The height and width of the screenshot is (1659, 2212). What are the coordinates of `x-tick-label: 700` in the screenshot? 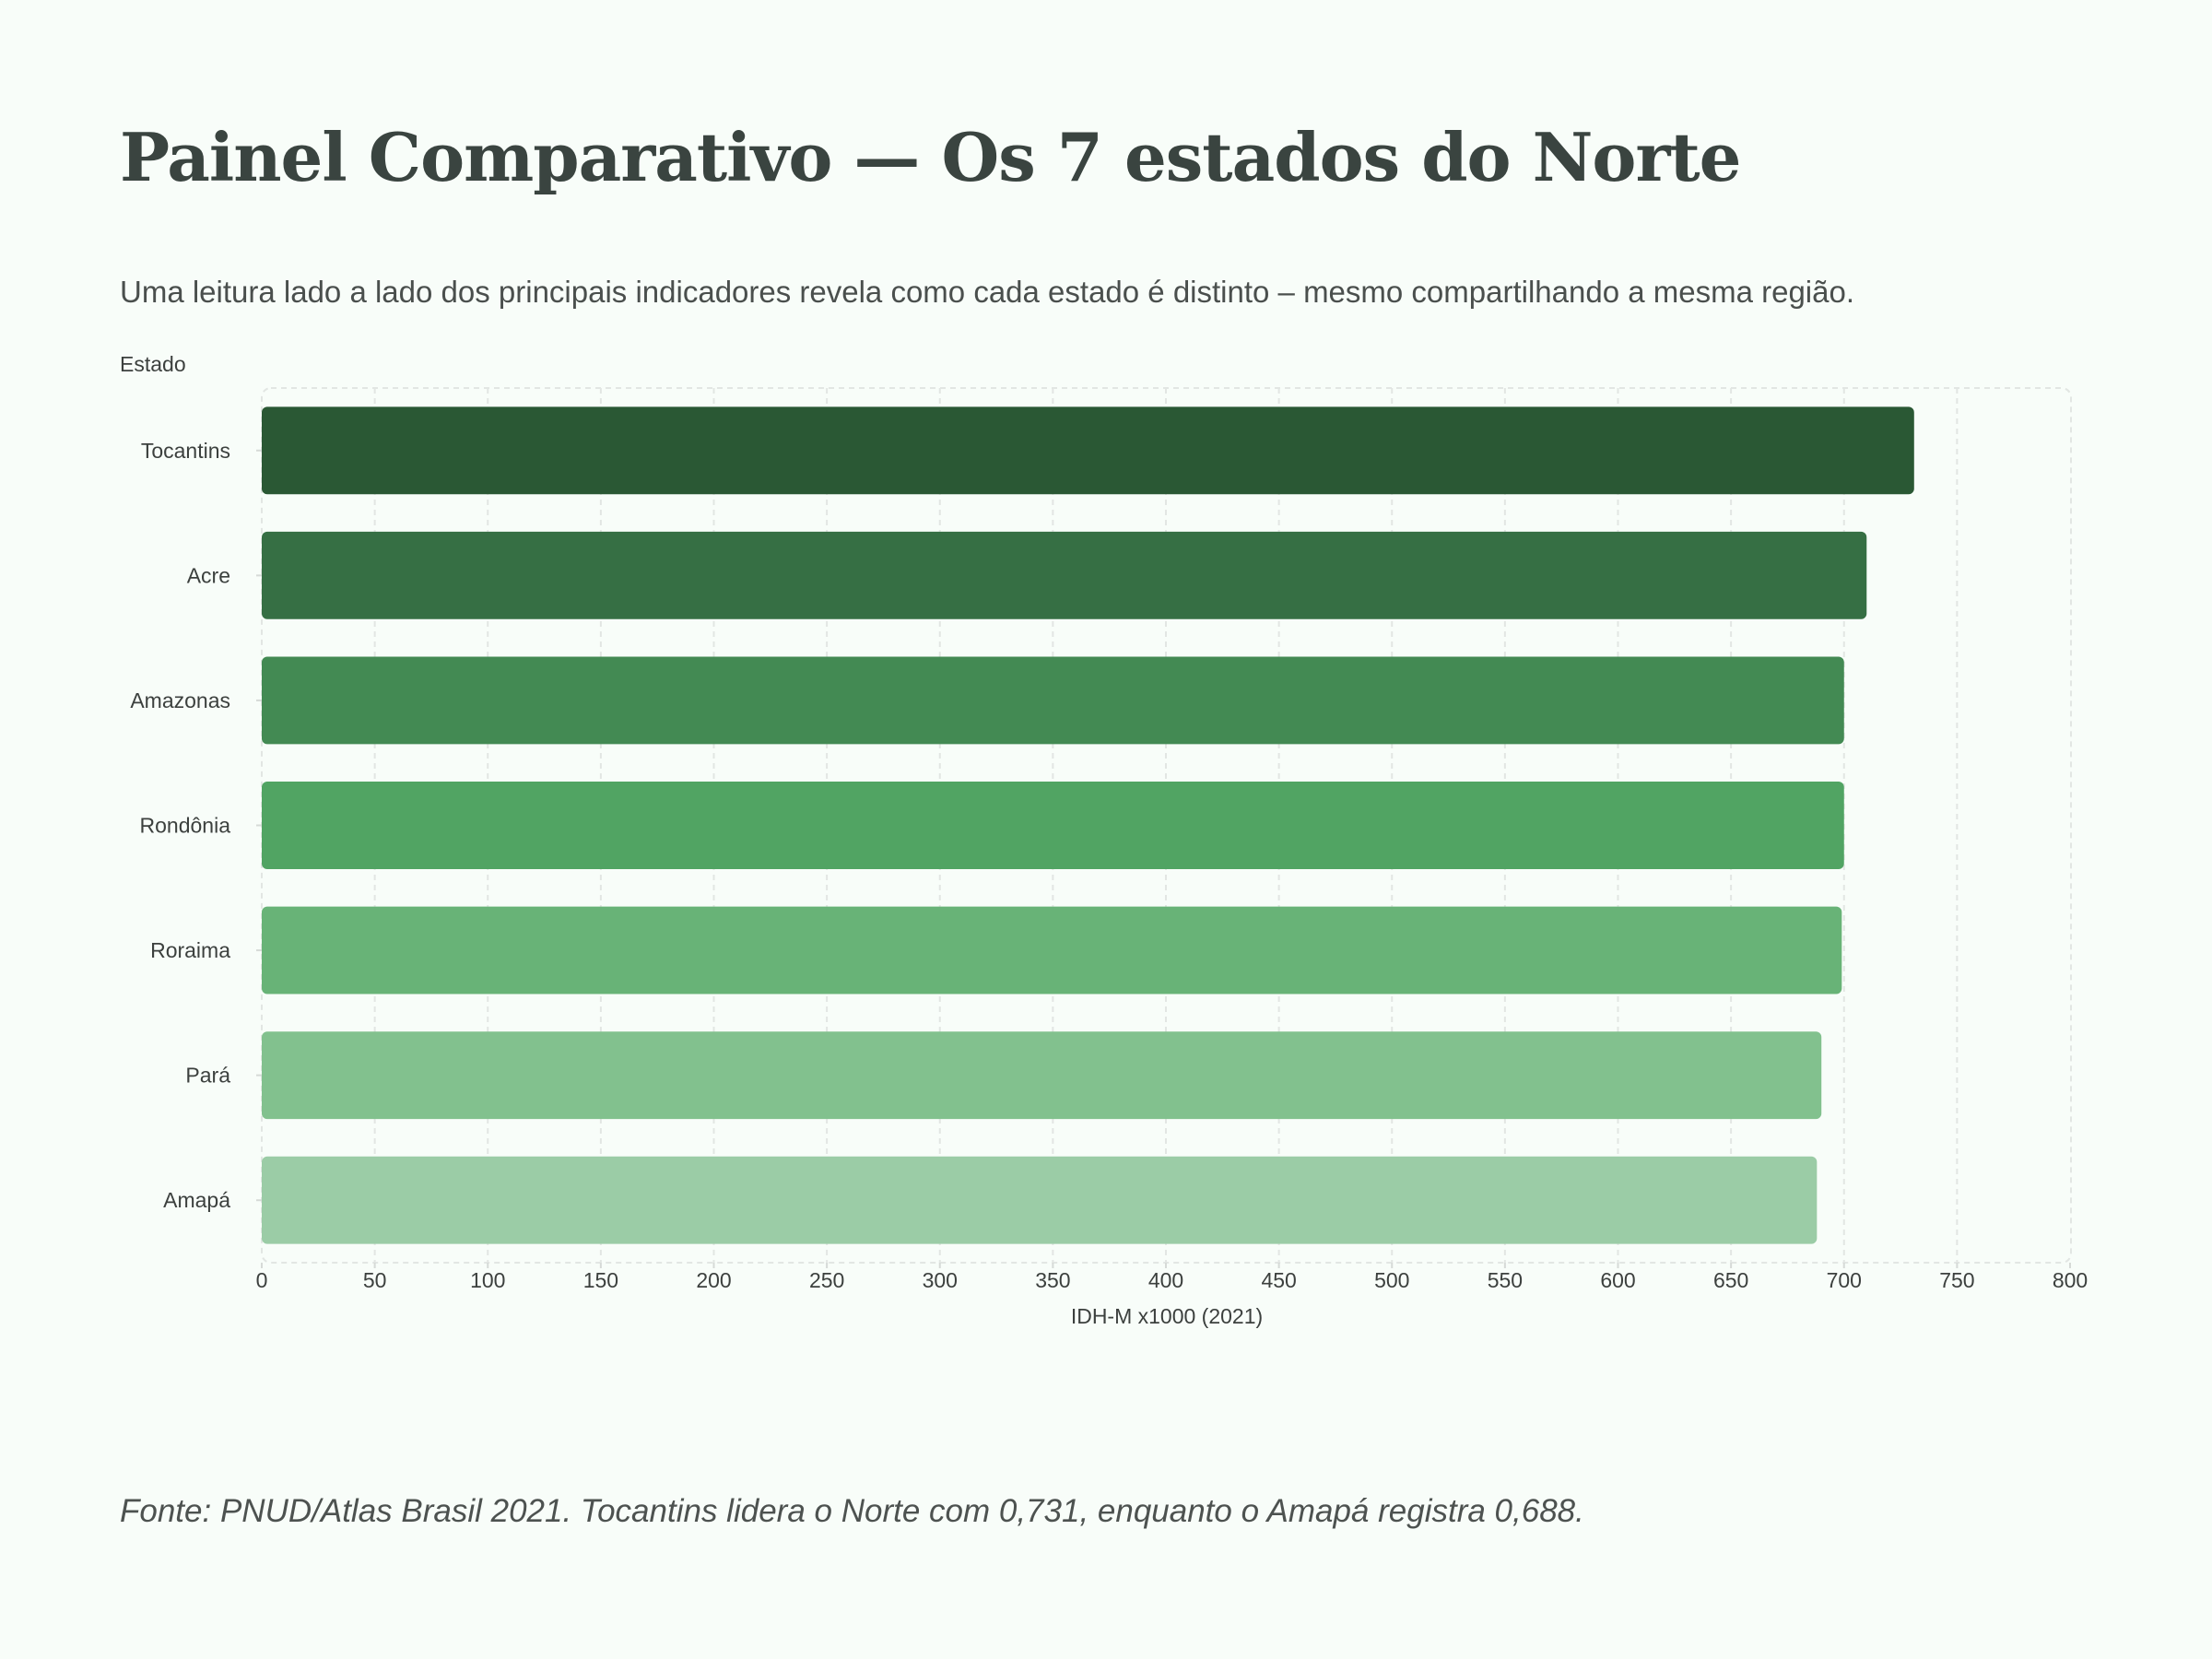 It's located at (1844, 1280).